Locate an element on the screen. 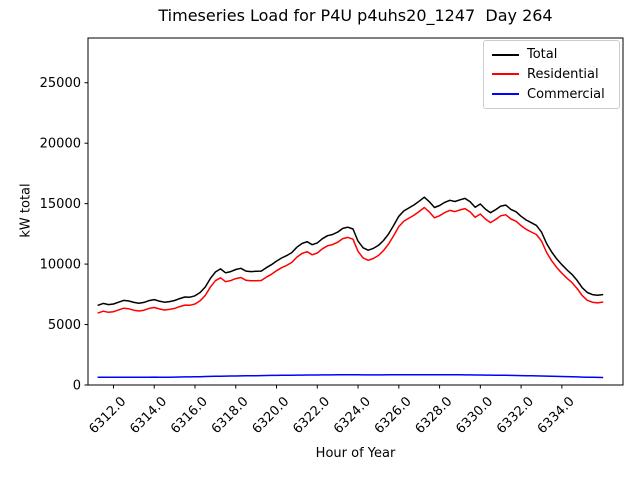  x-tick-label: 6330.0 is located at coordinates (474, 415).